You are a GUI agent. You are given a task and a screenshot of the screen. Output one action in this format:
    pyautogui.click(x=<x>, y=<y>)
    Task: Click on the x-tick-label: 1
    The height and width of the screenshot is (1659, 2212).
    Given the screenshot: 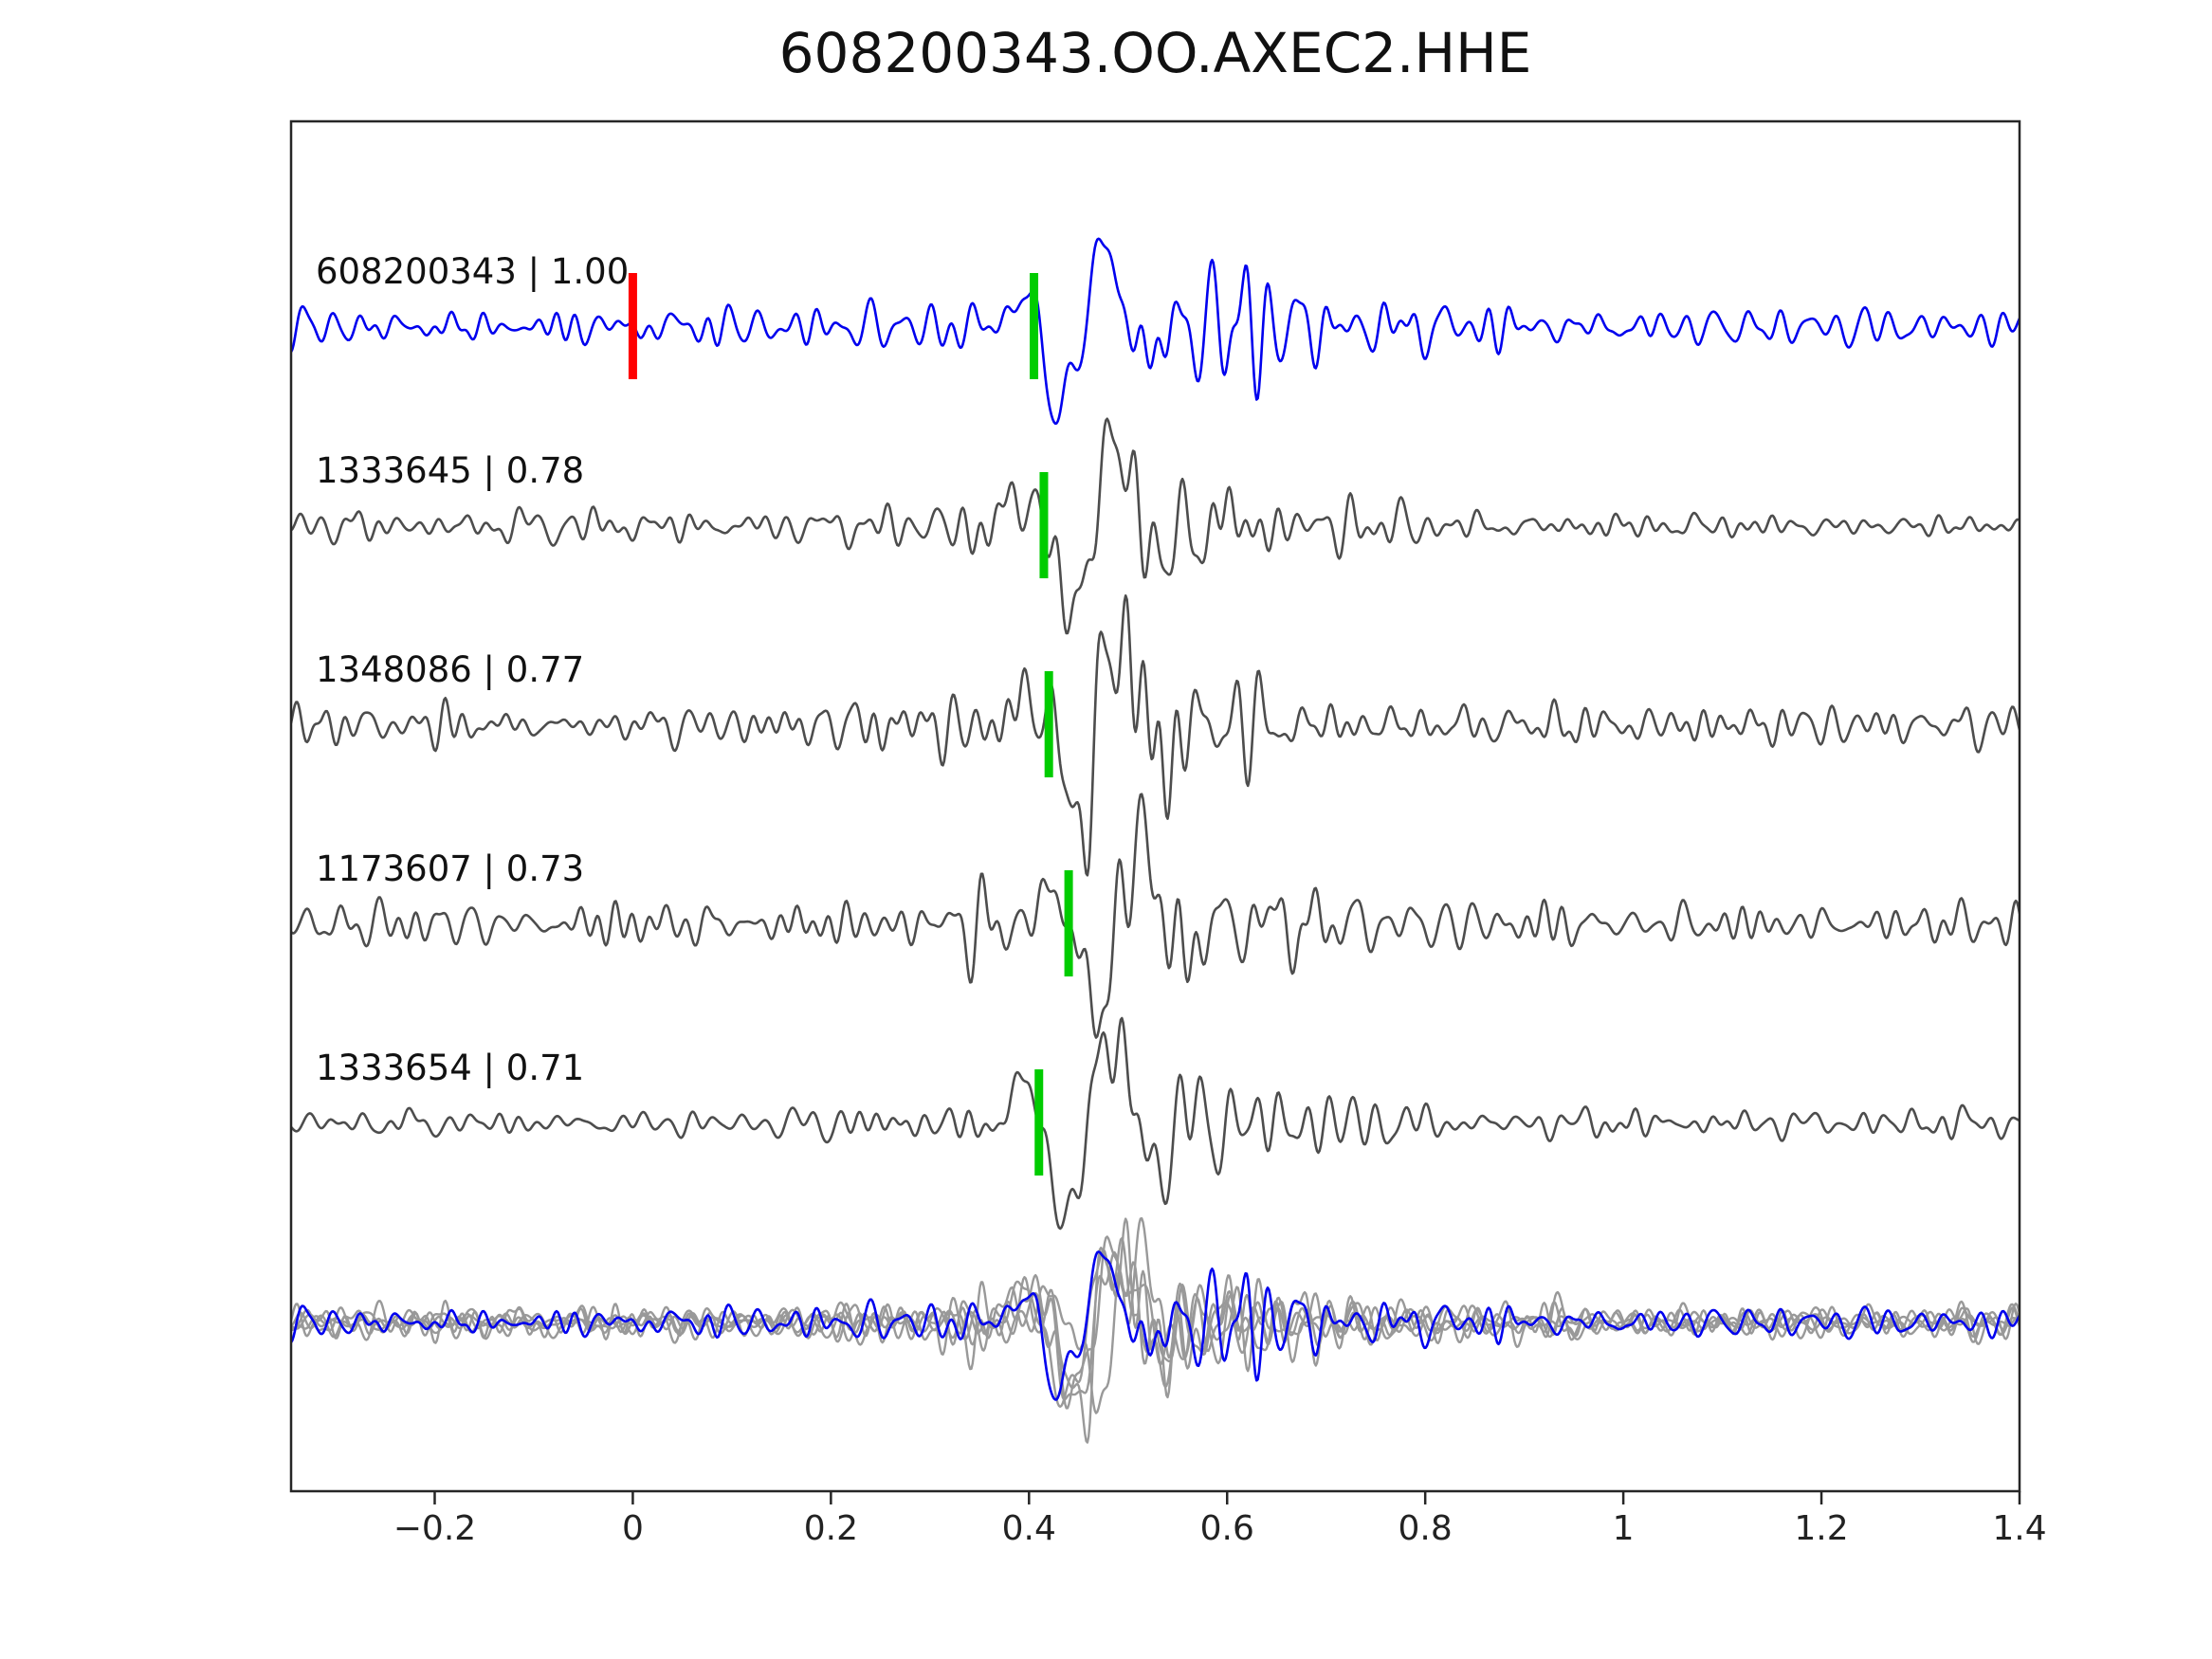 What is the action you would take?
    pyautogui.click(x=1623, y=1528)
    